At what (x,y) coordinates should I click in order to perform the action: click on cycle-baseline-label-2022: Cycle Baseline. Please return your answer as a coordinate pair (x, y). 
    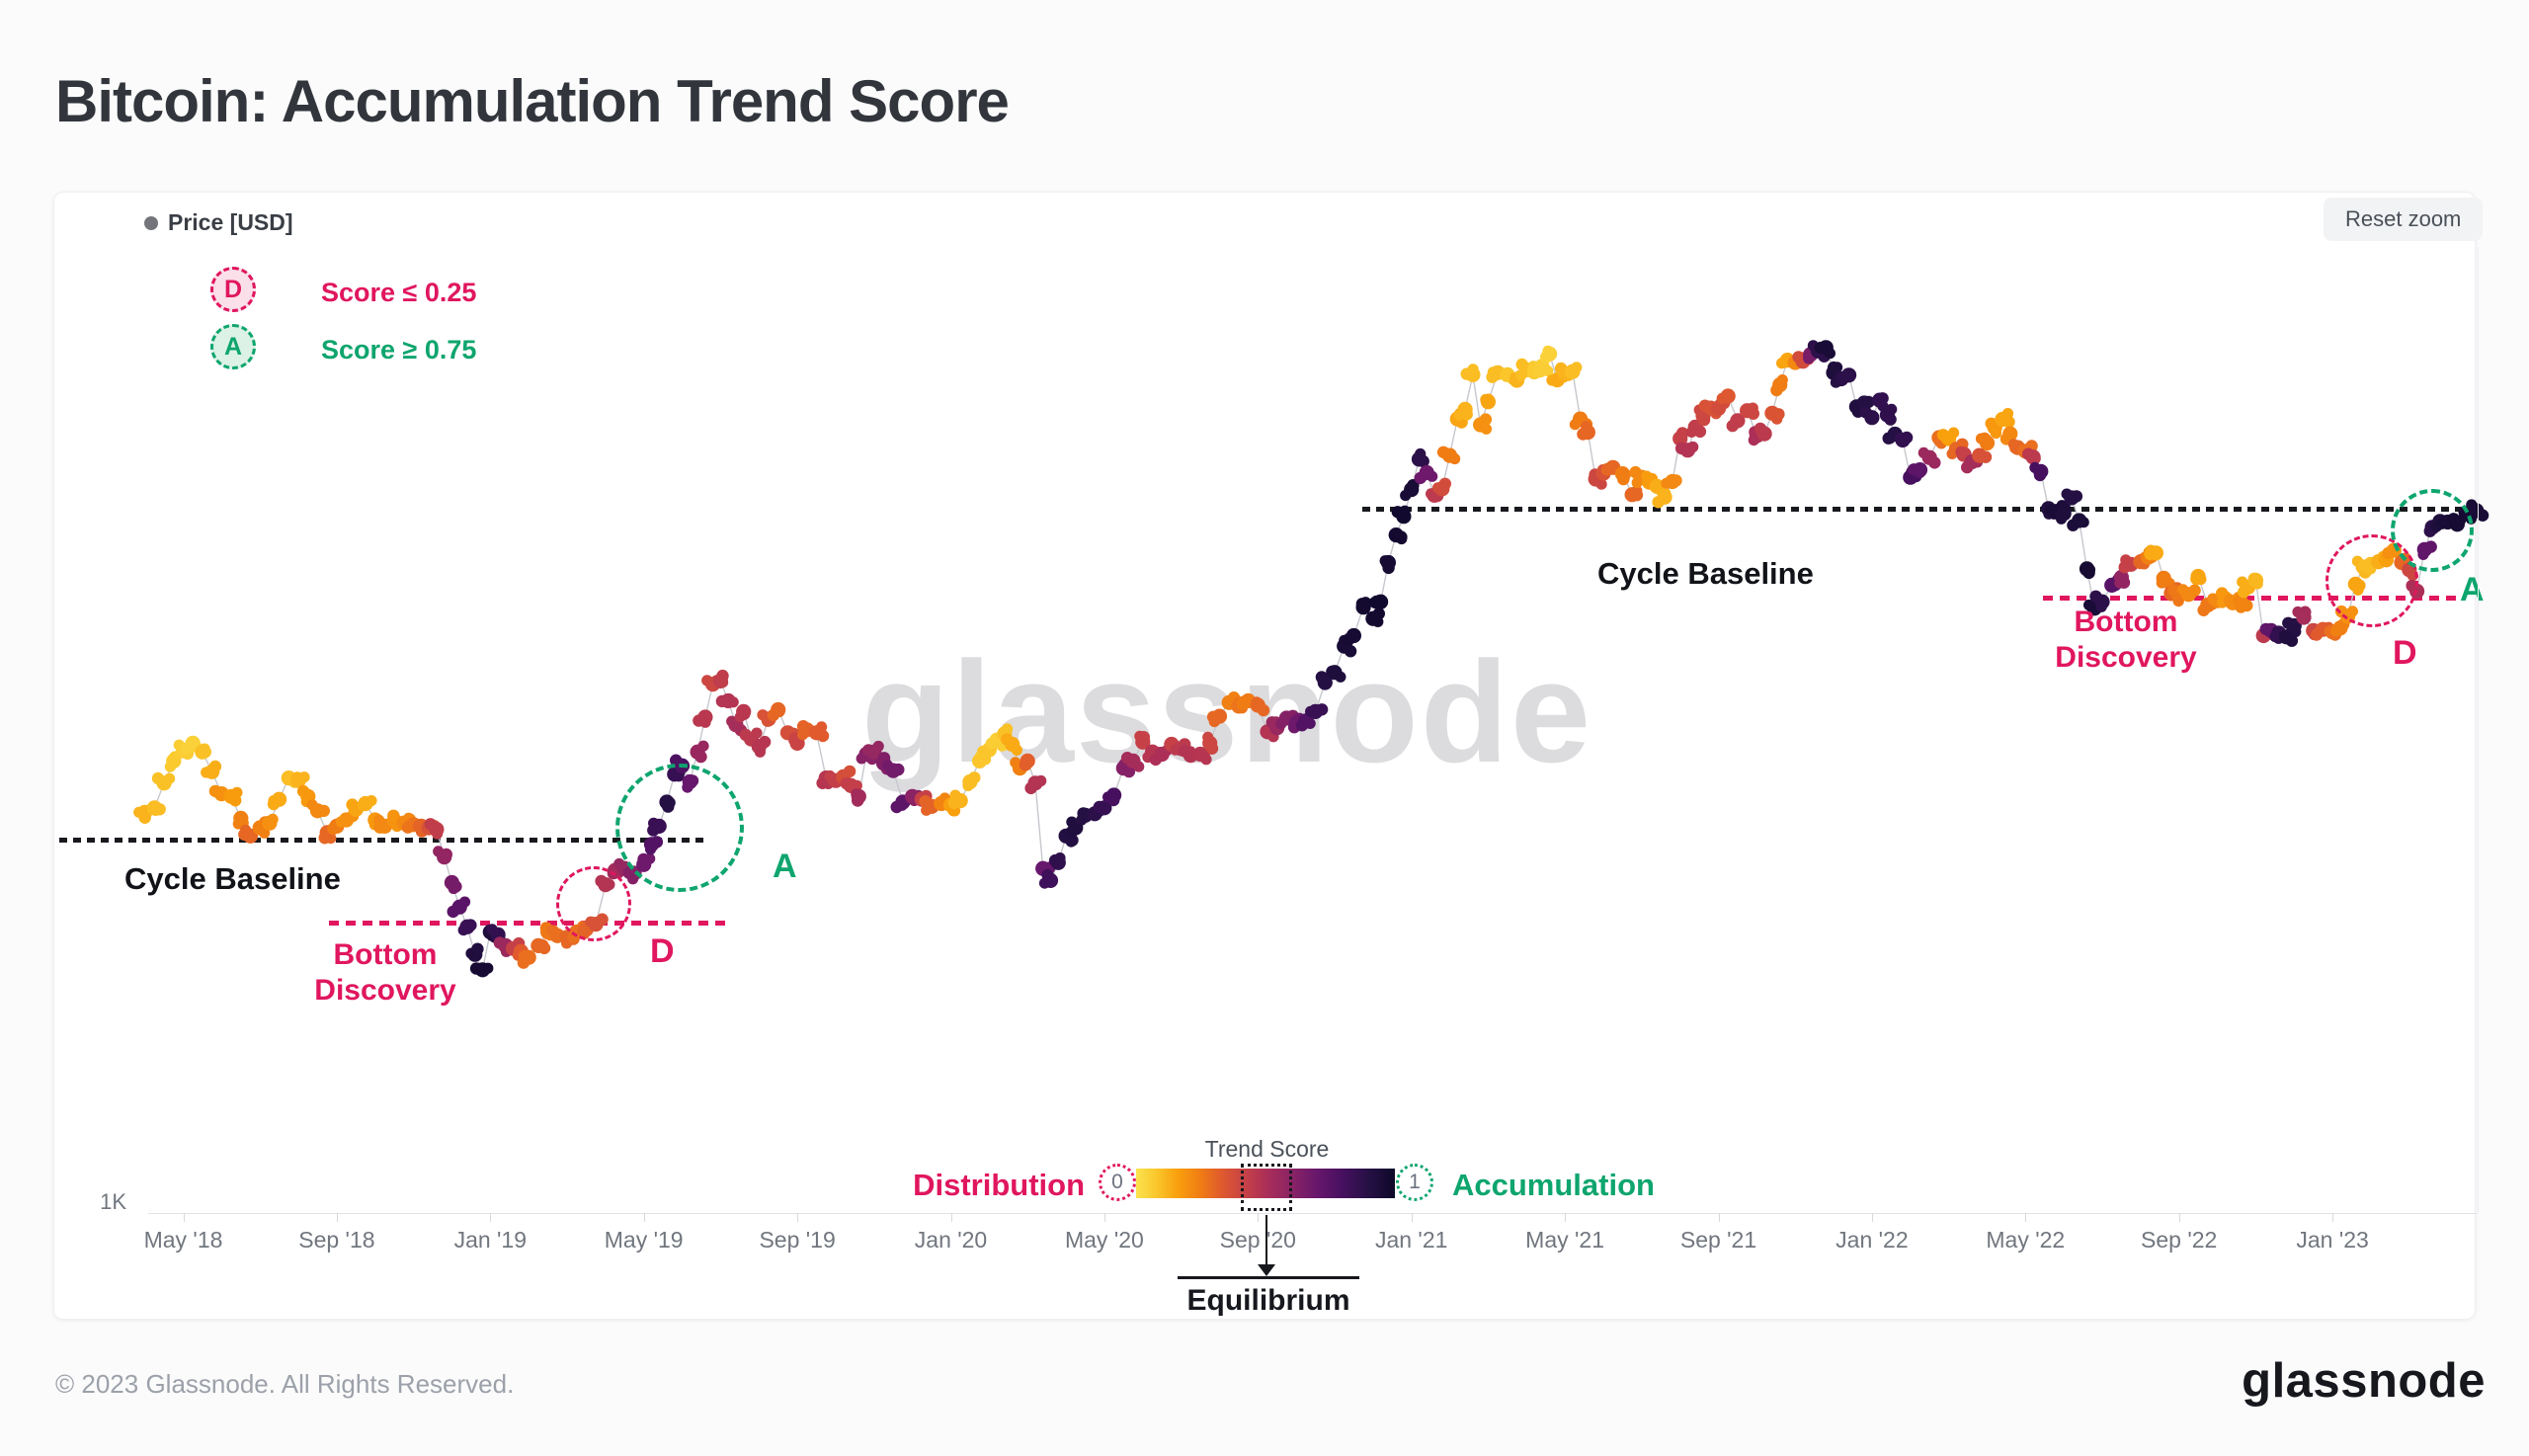
    Looking at the image, I should click on (1705, 573).